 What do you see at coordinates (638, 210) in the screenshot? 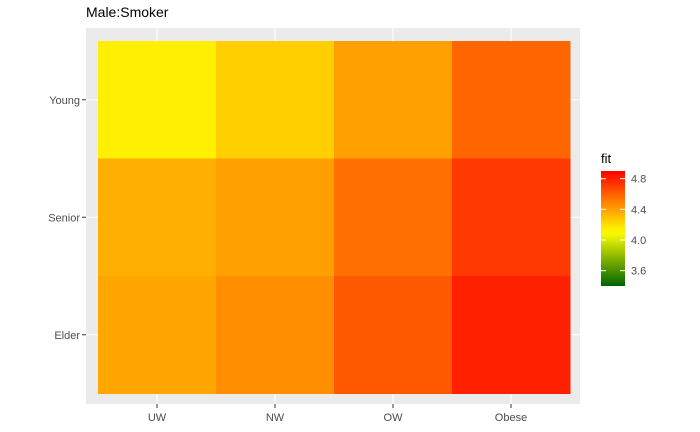
I see `legend-tick-label: 4.4` at bounding box center [638, 210].